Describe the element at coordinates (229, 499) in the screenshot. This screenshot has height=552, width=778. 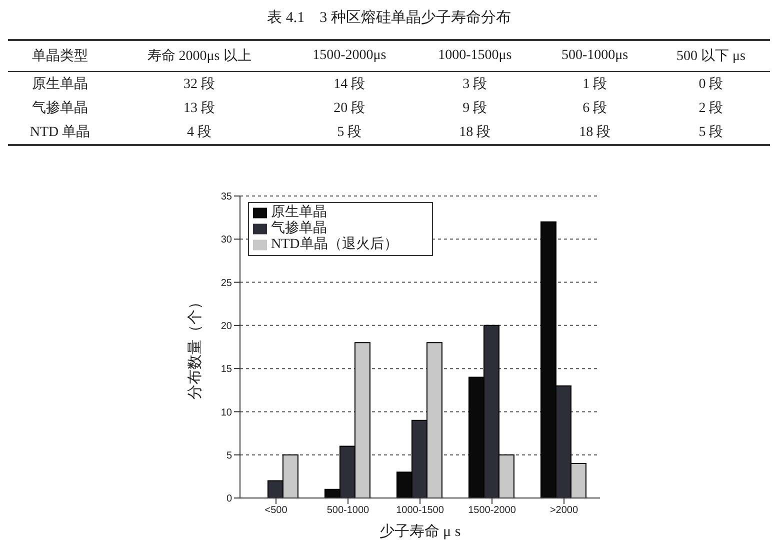
I see `y-tick-label: 0` at that location.